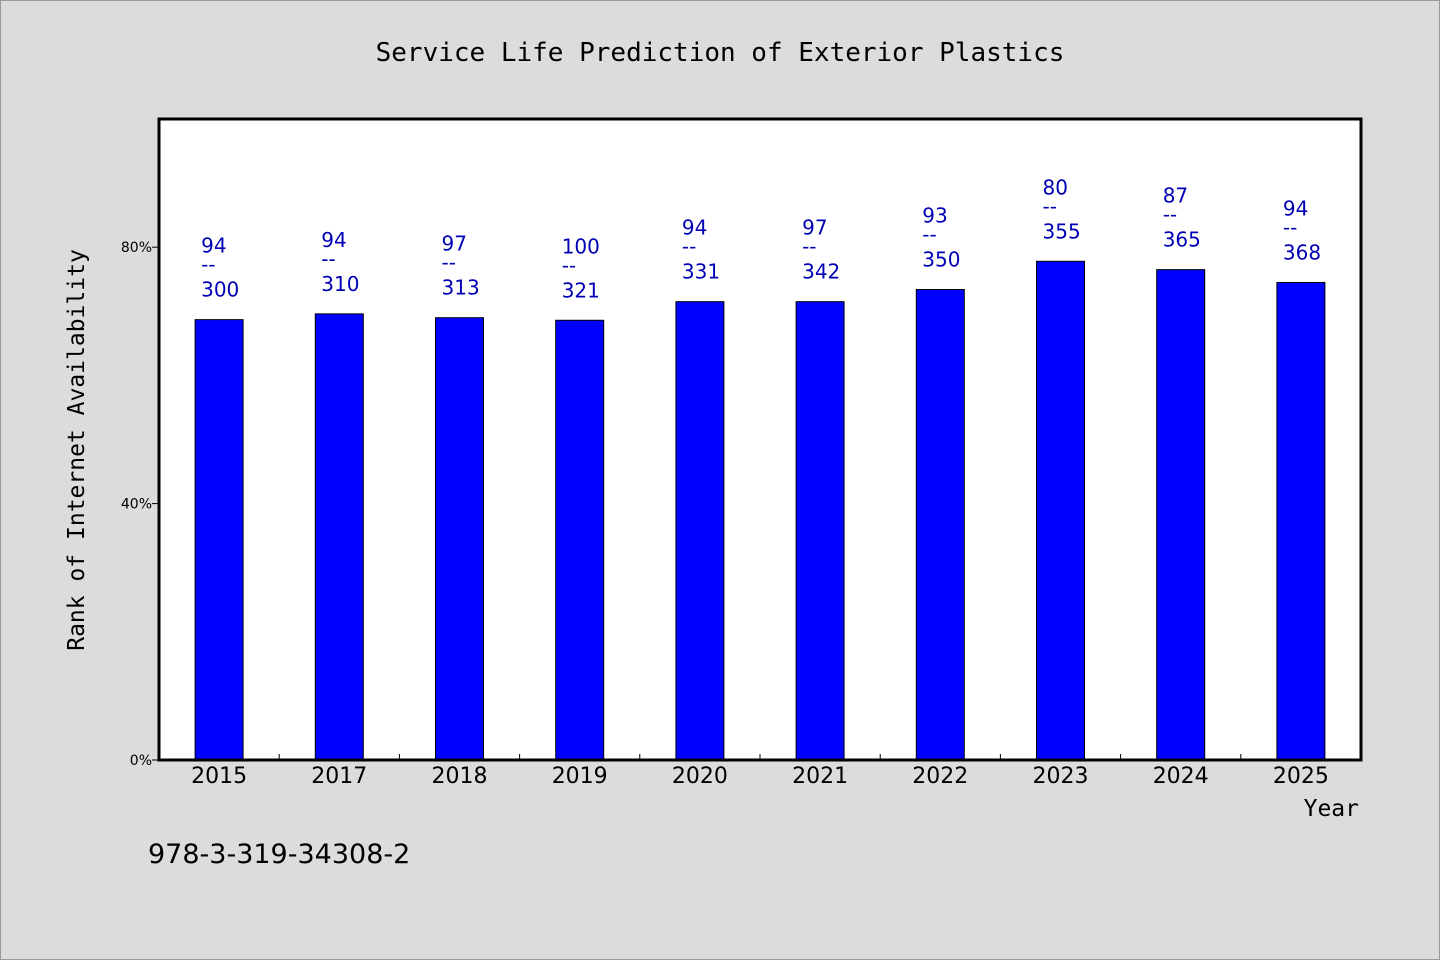  Describe the element at coordinates (1055, 187) in the screenshot. I see `data-label-top: 80` at that location.